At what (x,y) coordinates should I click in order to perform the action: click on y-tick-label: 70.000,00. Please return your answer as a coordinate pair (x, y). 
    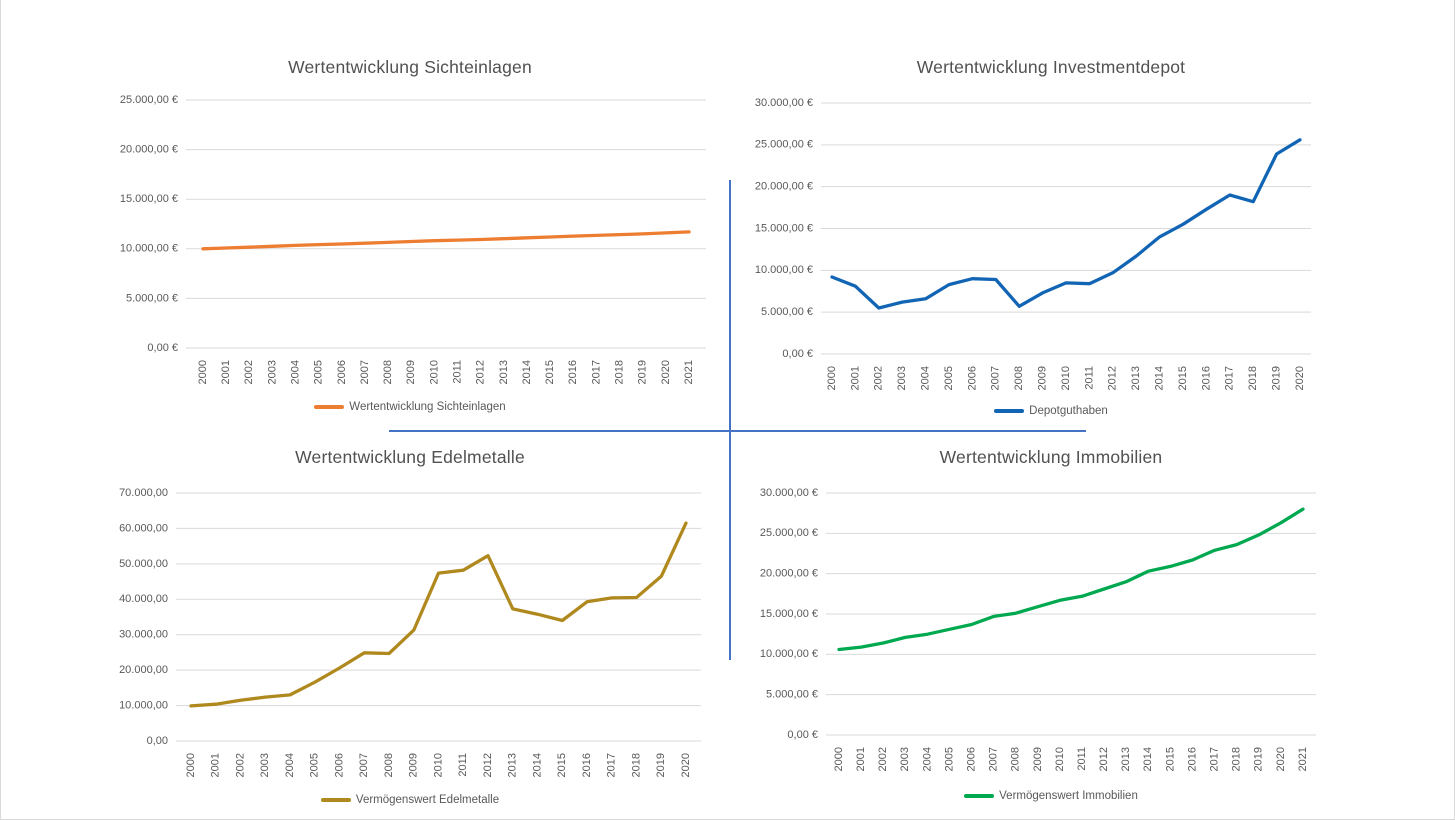
    Looking at the image, I should click on (143, 493).